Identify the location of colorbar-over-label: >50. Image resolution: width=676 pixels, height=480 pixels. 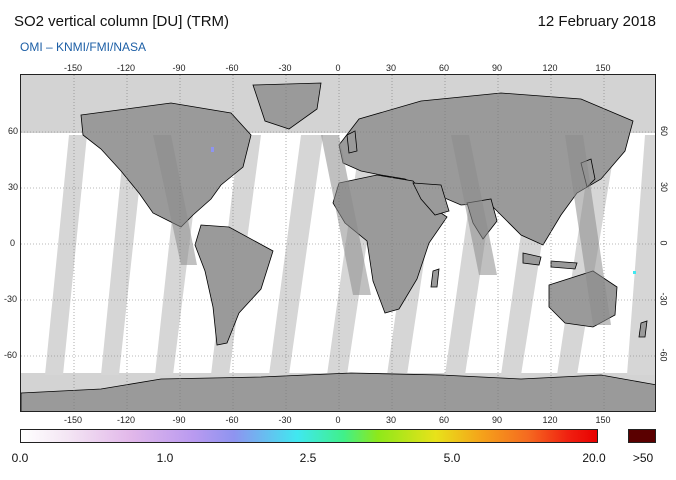
(643, 458).